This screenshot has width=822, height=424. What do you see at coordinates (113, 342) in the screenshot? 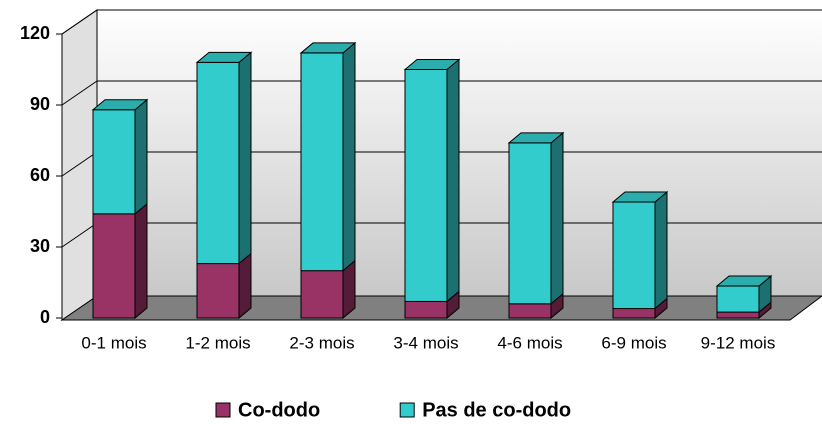
I see `x-tick-label: 0-1 mois` at bounding box center [113, 342].